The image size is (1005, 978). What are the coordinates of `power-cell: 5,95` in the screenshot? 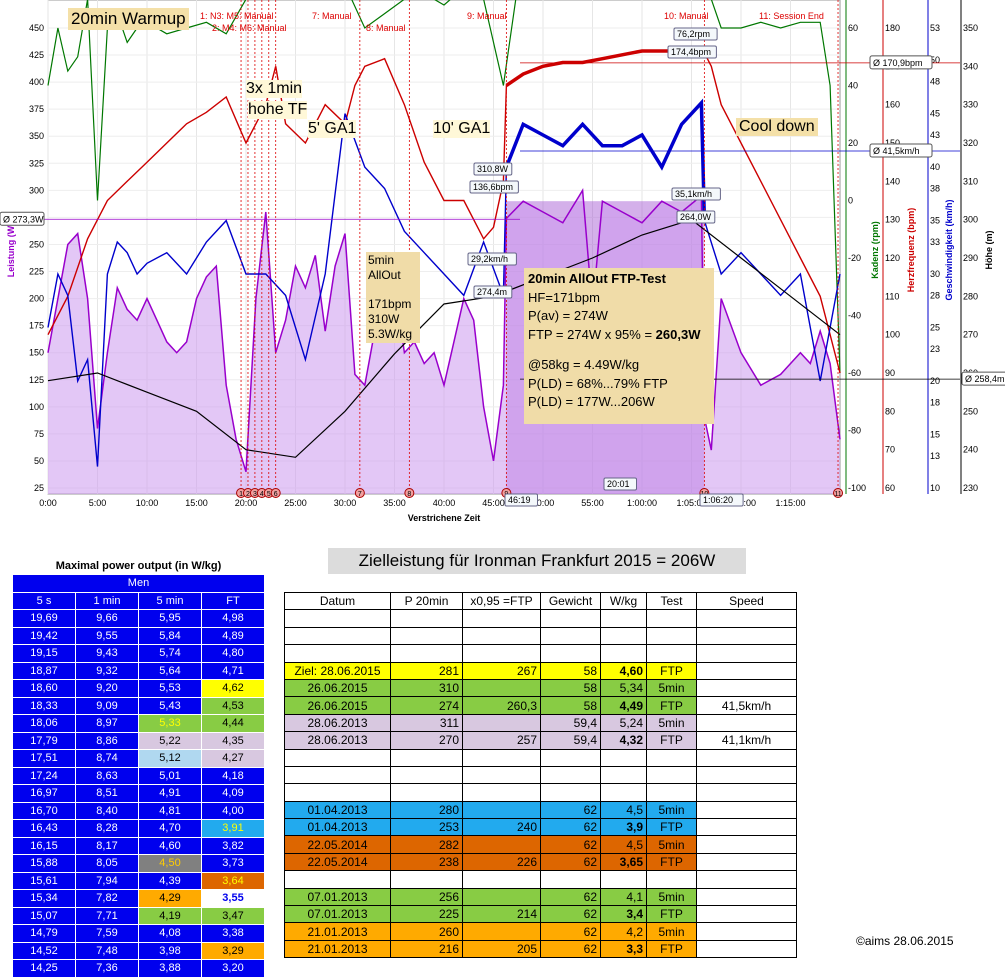 It's located at (170, 618).